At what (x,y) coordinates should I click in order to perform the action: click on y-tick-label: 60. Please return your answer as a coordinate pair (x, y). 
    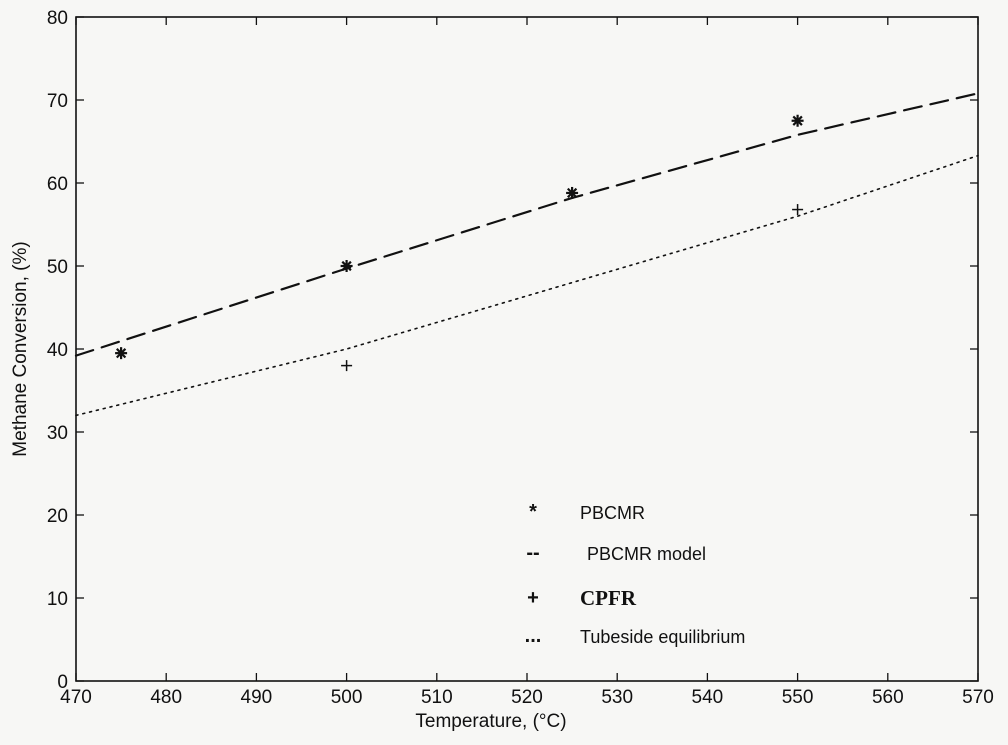
    Looking at the image, I should click on (57, 184).